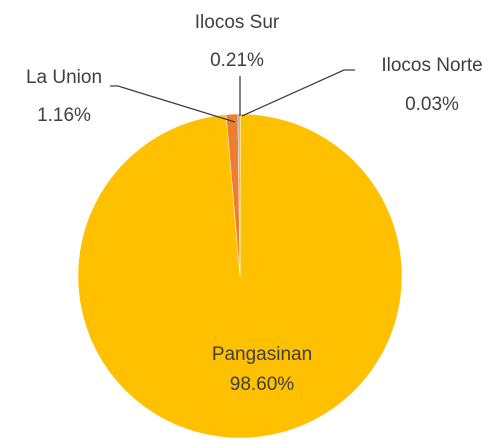  What do you see at coordinates (431, 65) in the screenshot?
I see `slice-label: Ilocos Norte` at bounding box center [431, 65].